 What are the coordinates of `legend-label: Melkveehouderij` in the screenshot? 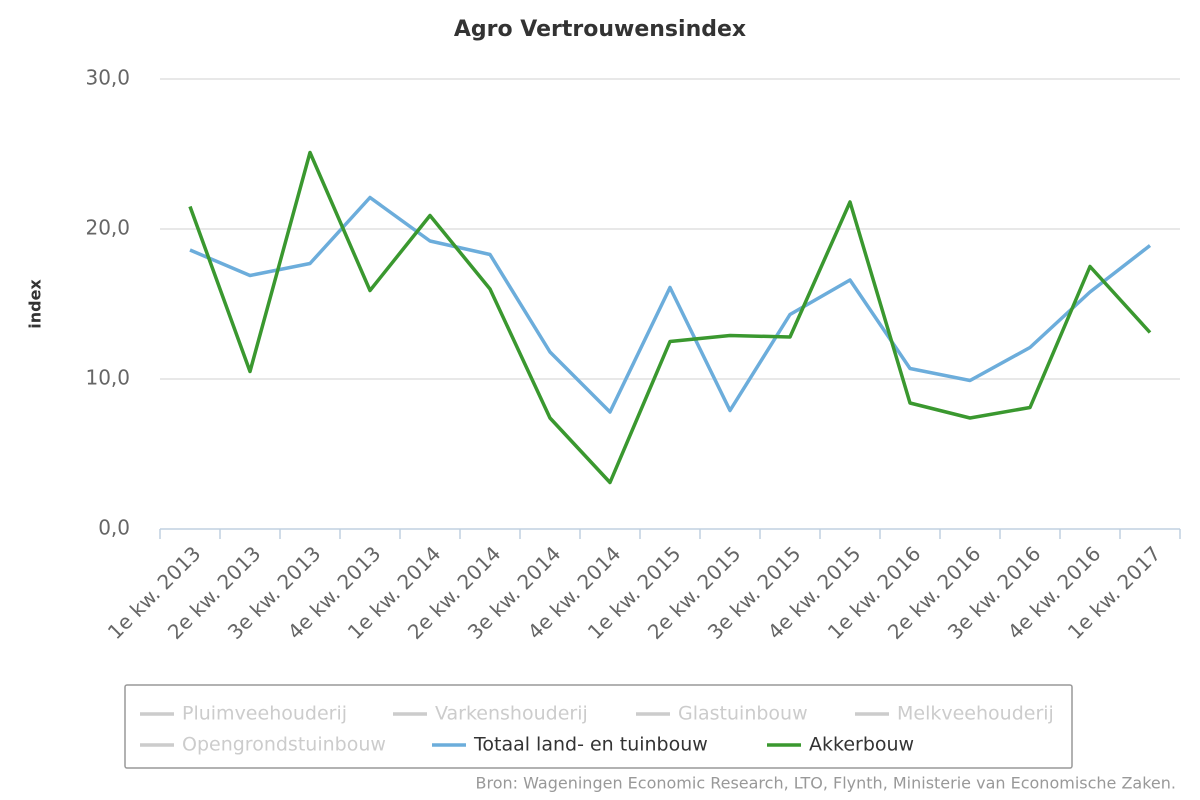 It's located at (975, 714).